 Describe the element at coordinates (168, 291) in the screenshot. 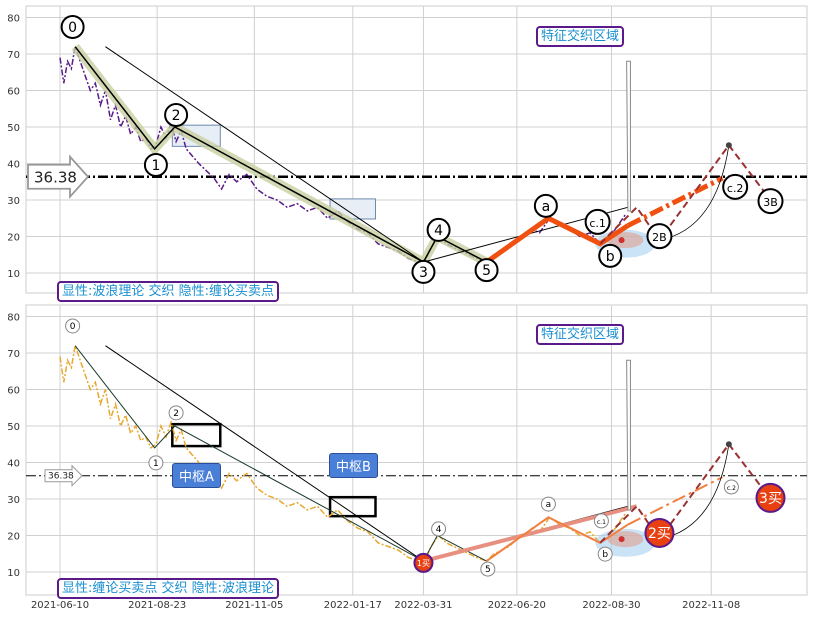

I see `top-panel-title: 显性:波浪理论 交织 隐性:缠论买卖点` at that location.